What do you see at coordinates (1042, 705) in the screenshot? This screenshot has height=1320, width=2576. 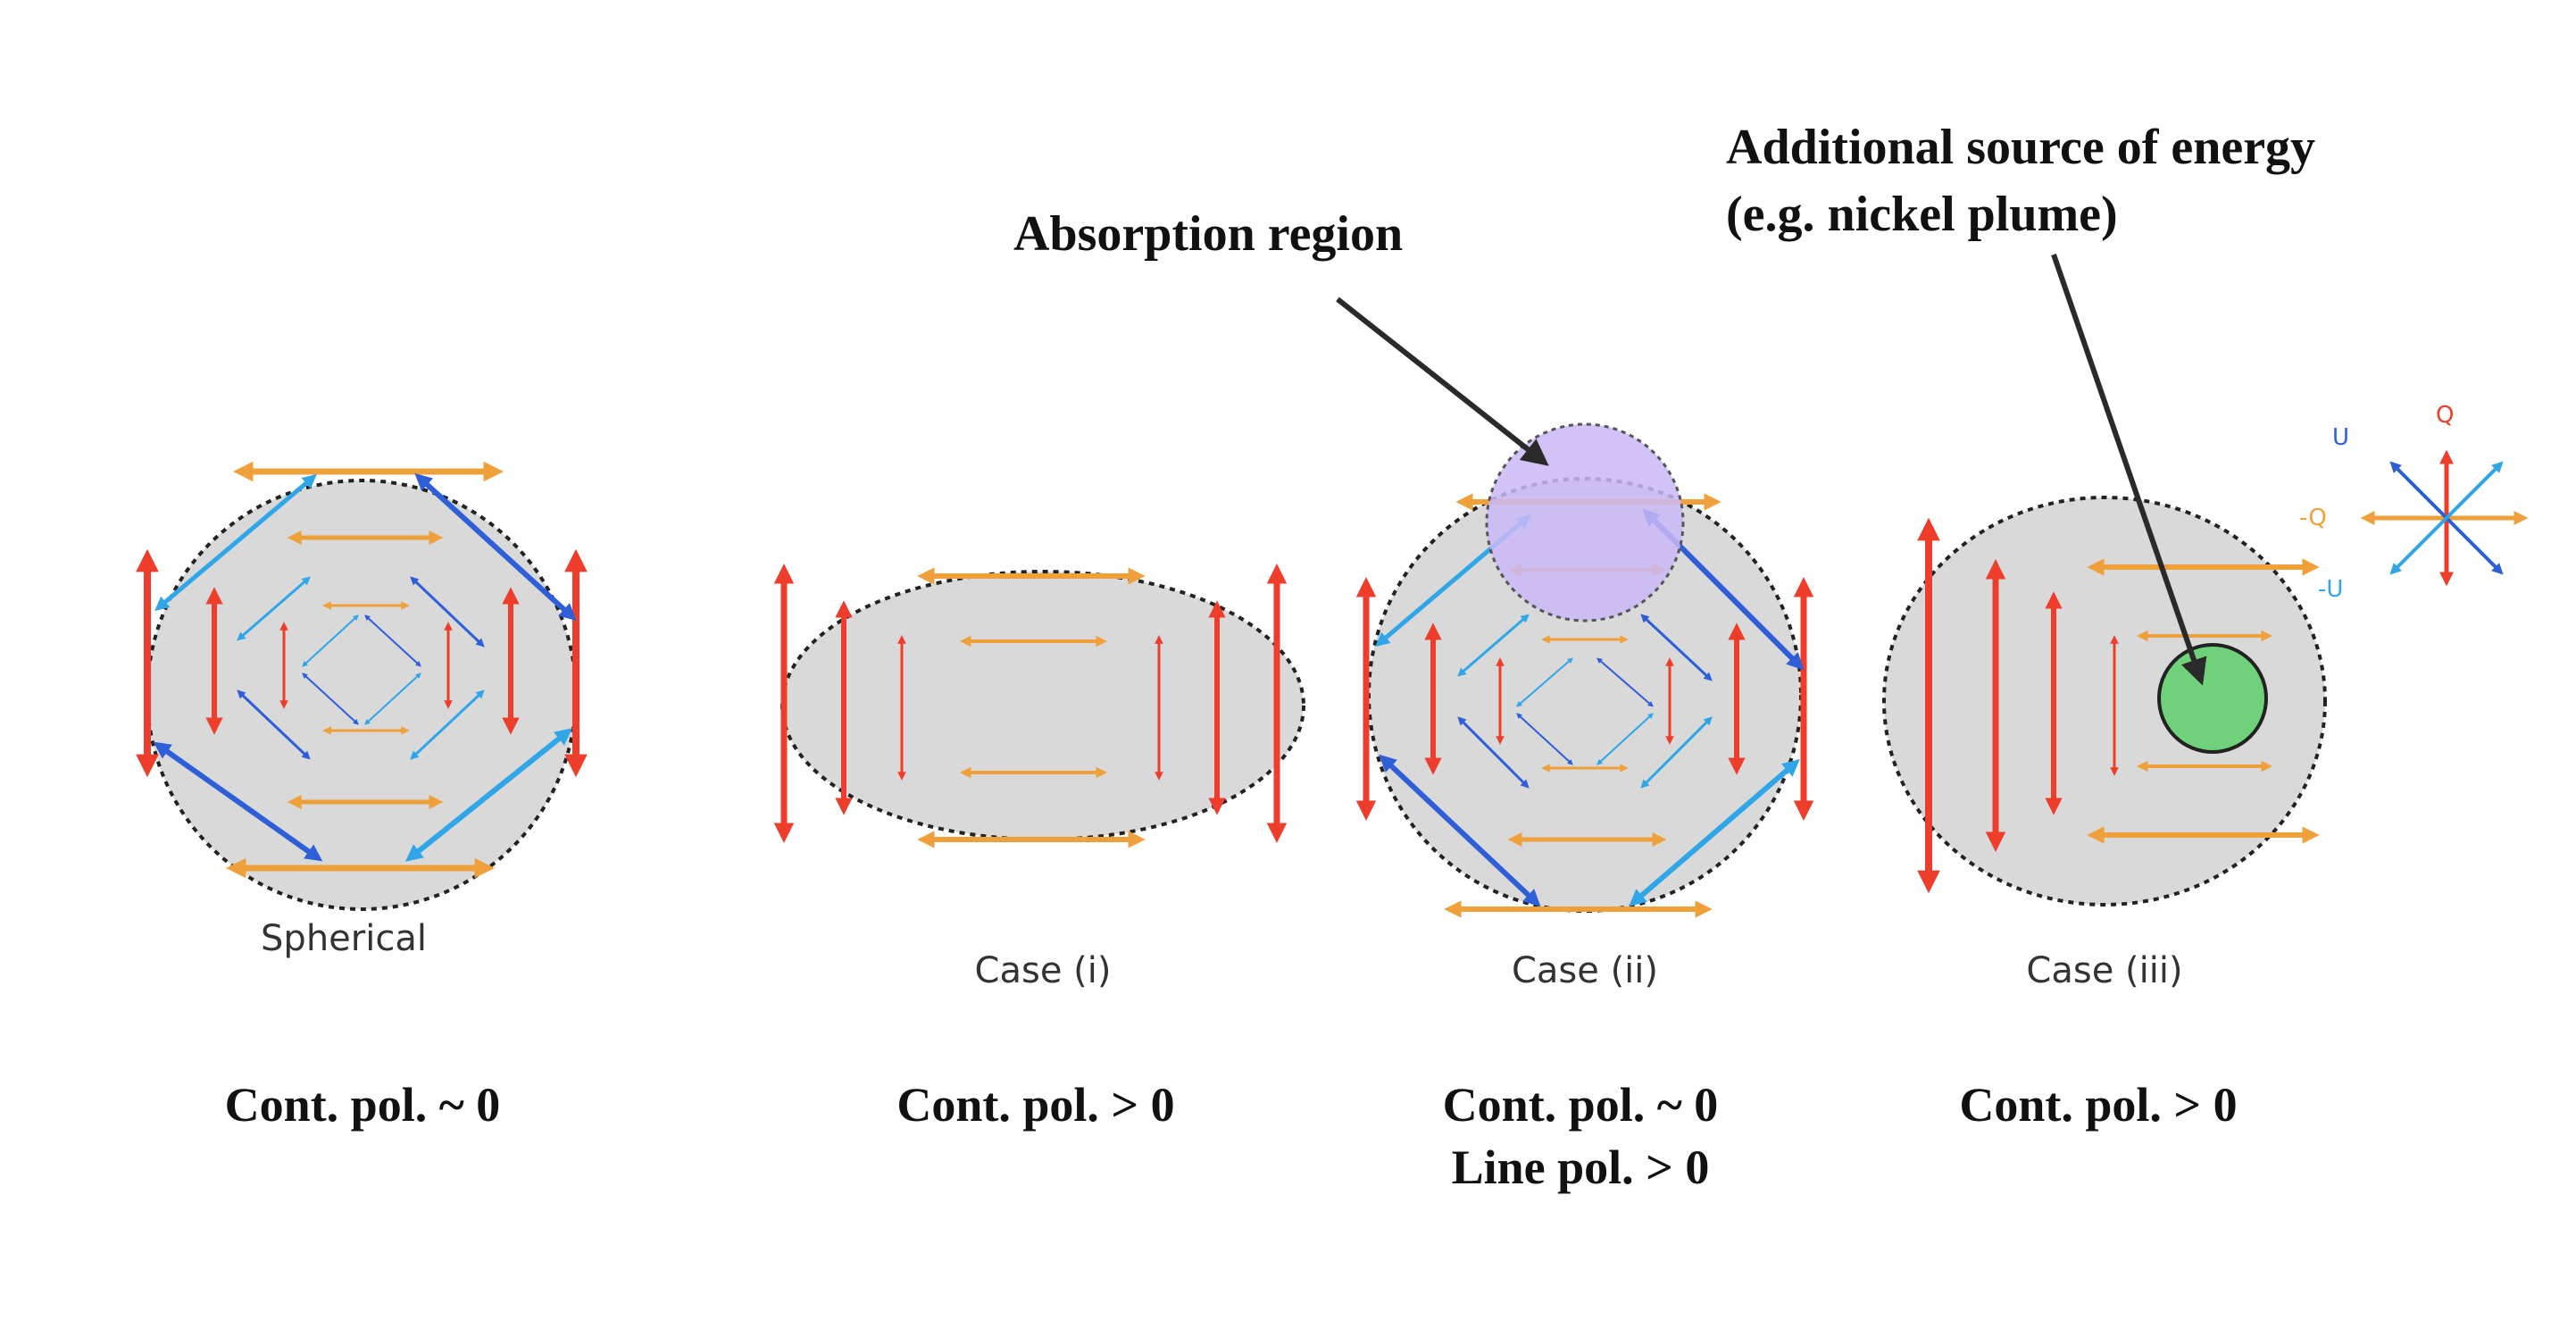 I see `case-i-ejecta` at bounding box center [1042, 705].